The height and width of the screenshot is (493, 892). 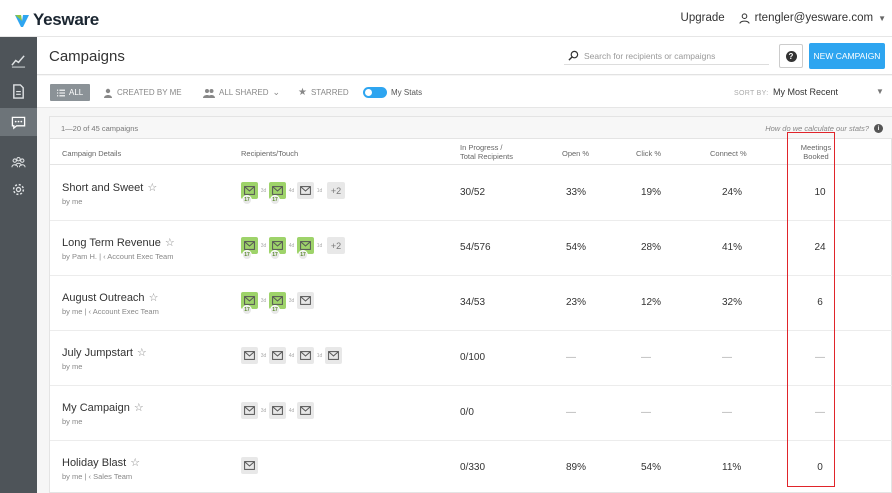 I want to click on sort-label: SORT BY:, so click(x=751, y=93).